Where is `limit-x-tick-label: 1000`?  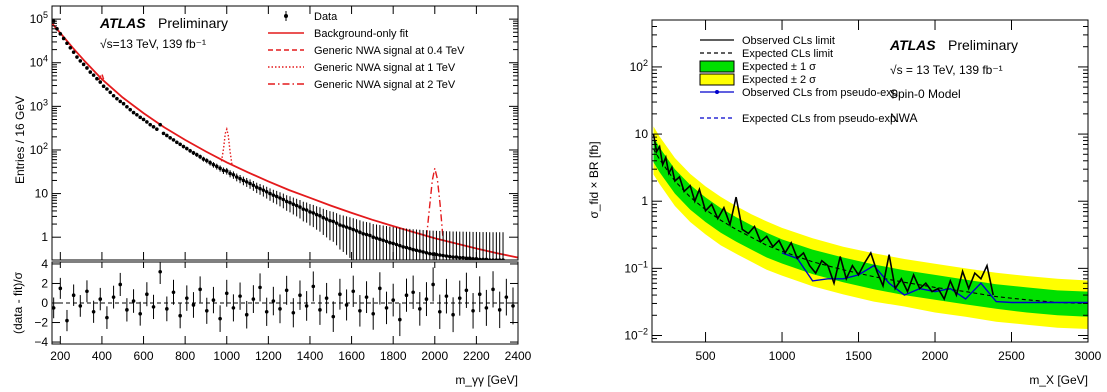 limit-x-tick-label: 1000 is located at coordinates (782, 356).